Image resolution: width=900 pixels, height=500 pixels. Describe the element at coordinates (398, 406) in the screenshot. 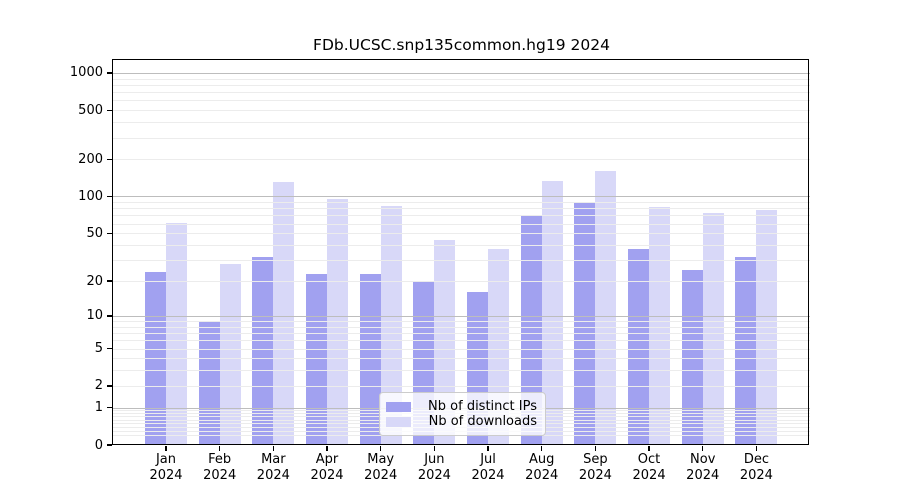

I see `legend-swatch-distinct-ips` at that location.